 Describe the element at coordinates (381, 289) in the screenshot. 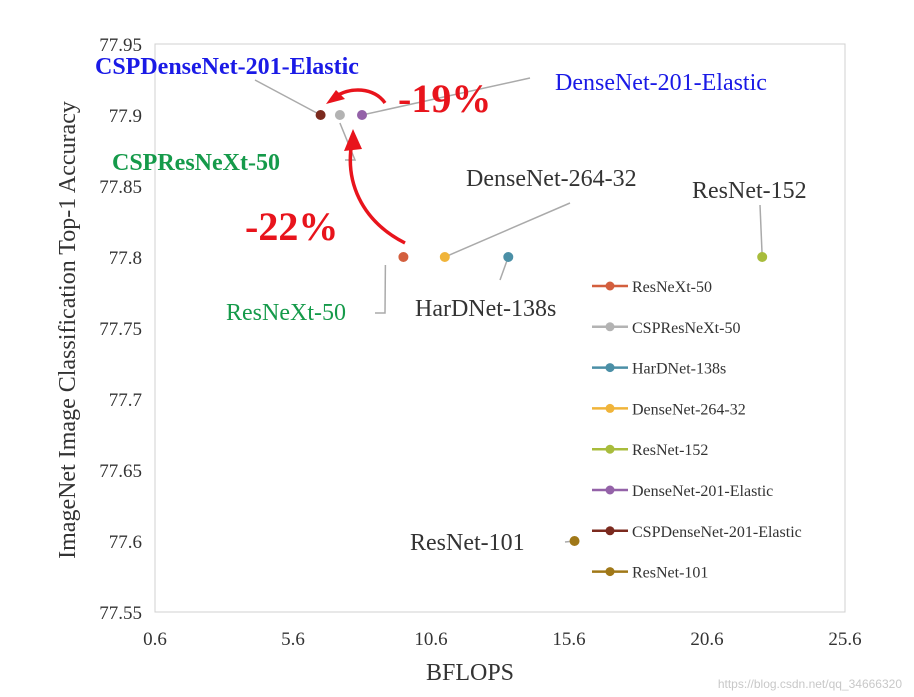

I see `leader-resnext` at that location.